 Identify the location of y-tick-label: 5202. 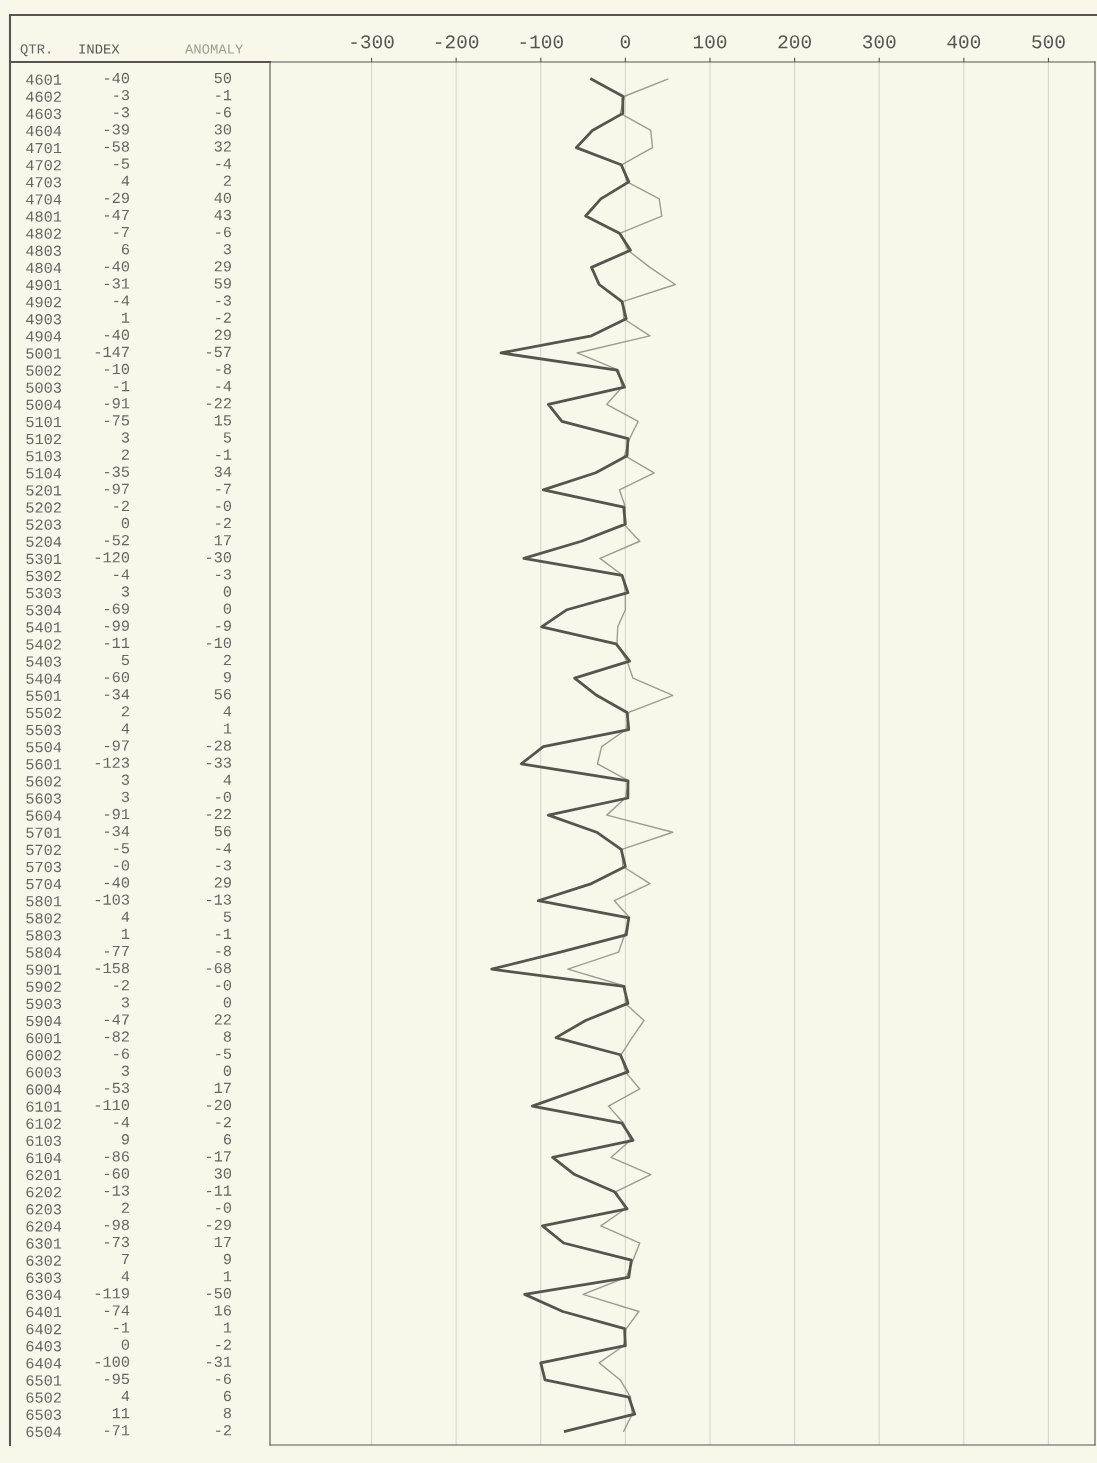
(43, 507).